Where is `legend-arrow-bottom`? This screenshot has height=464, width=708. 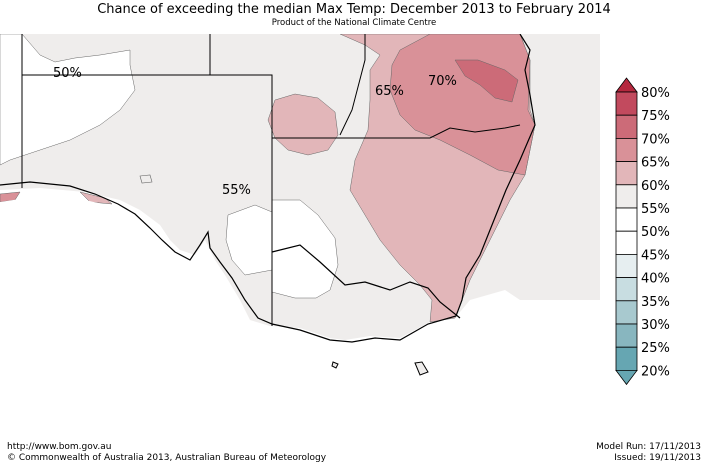 legend-arrow-bottom is located at coordinates (626, 378).